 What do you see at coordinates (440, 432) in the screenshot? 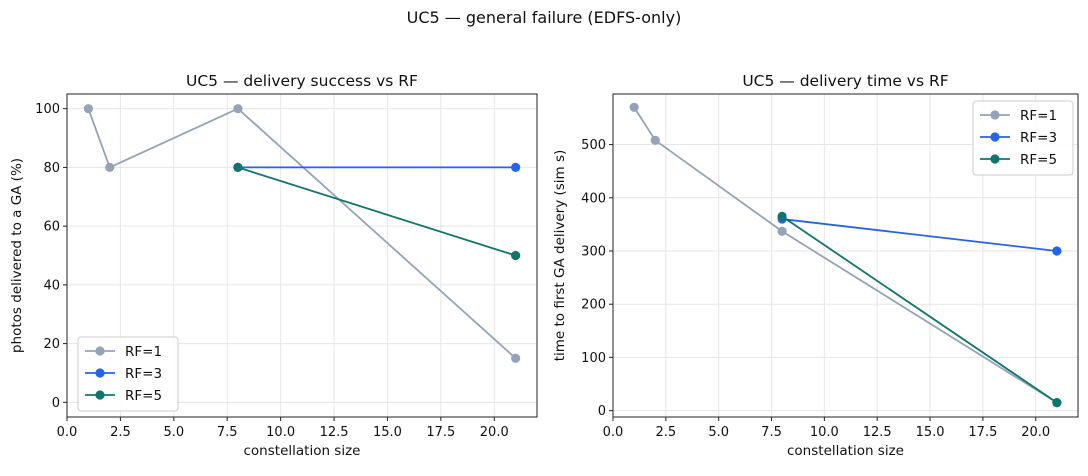
I see `chart0-xtick-label-7: 17.5` at bounding box center [440, 432].